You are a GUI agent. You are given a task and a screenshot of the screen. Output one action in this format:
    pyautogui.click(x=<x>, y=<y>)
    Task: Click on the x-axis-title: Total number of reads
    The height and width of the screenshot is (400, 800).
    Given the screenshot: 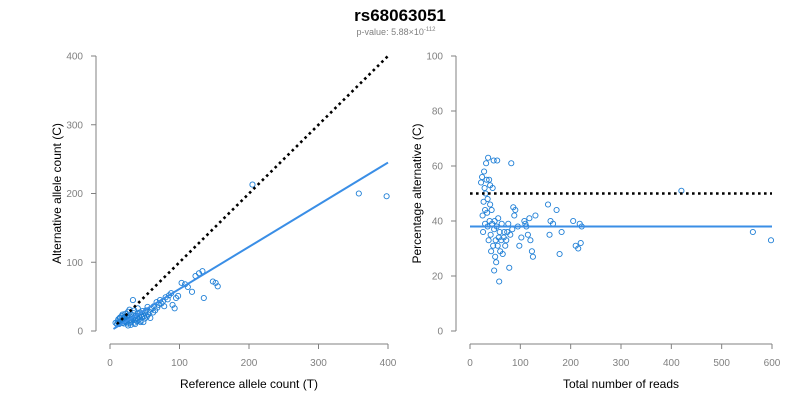 What is the action you would take?
    pyautogui.click(x=621, y=384)
    